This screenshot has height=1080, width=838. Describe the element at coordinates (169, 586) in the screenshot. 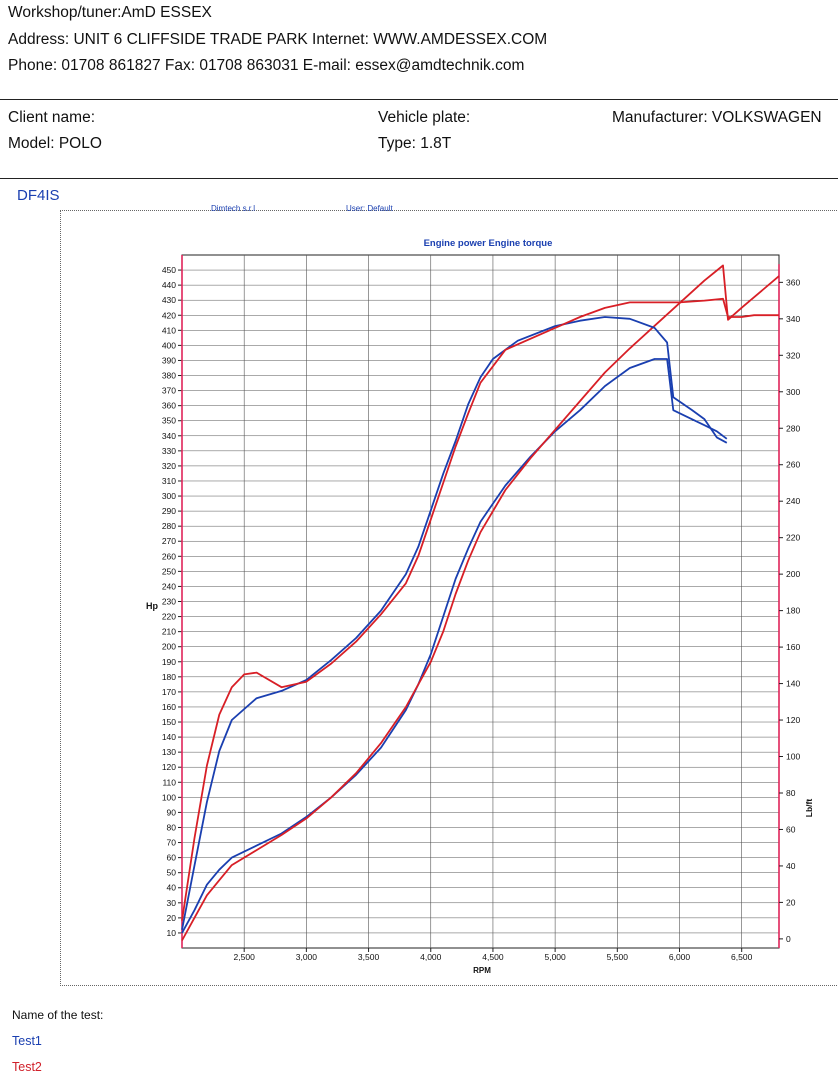

I see `y-left-tick-label: 240` at that location.